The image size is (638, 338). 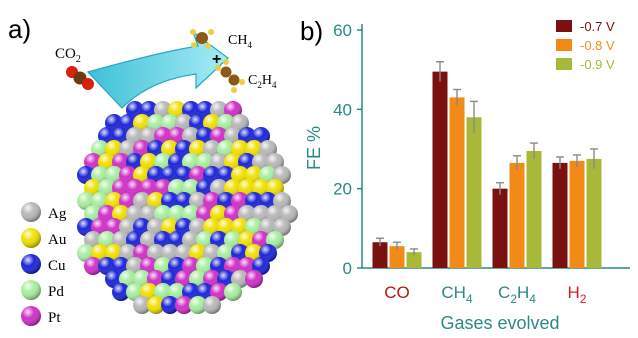 What do you see at coordinates (202, 39) in the screenshot?
I see `ch4-molecule-icon` at bounding box center [202, 39].